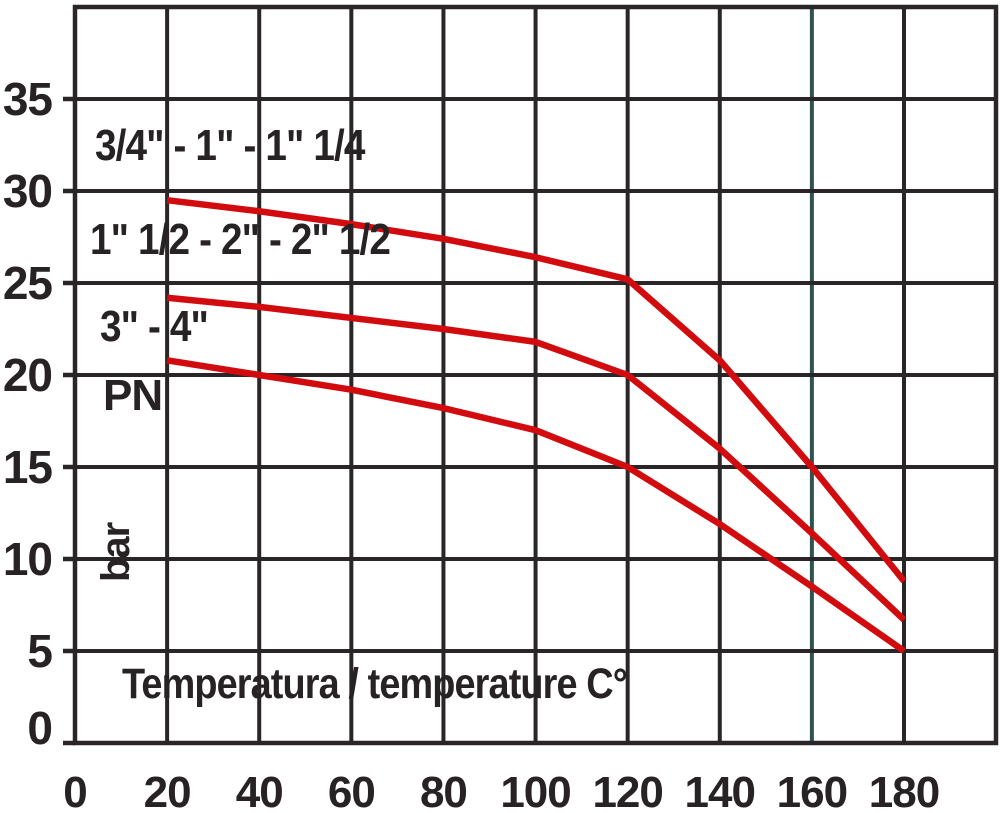 The image size is (1000, 813). I want to click on x-tick-label-180: 180, so click(904, 790).